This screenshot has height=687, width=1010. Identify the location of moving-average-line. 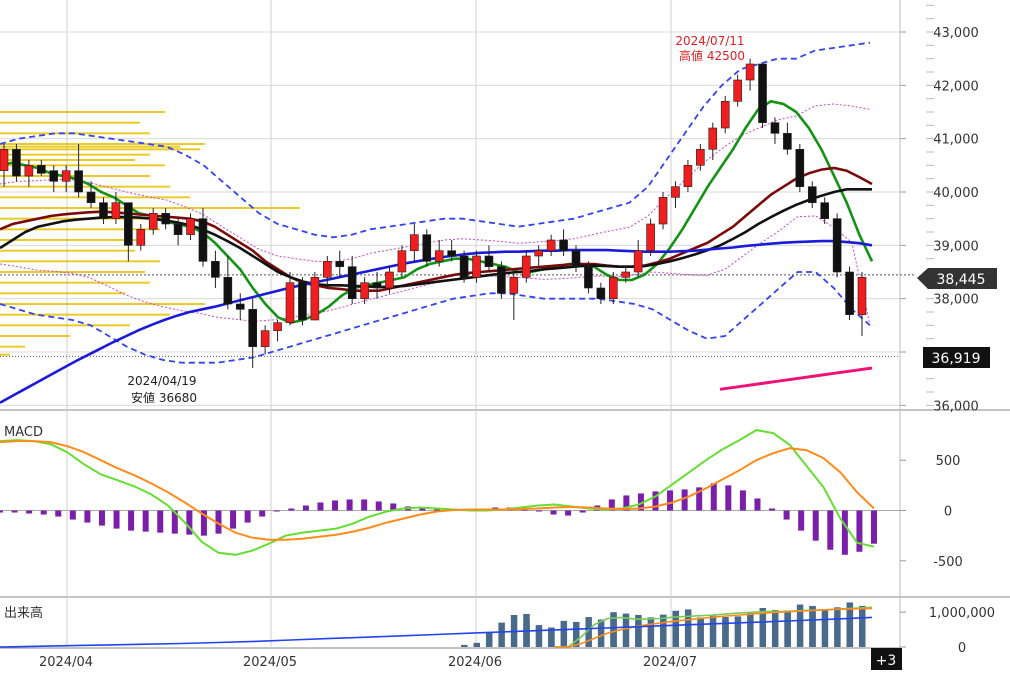
(796, 378).